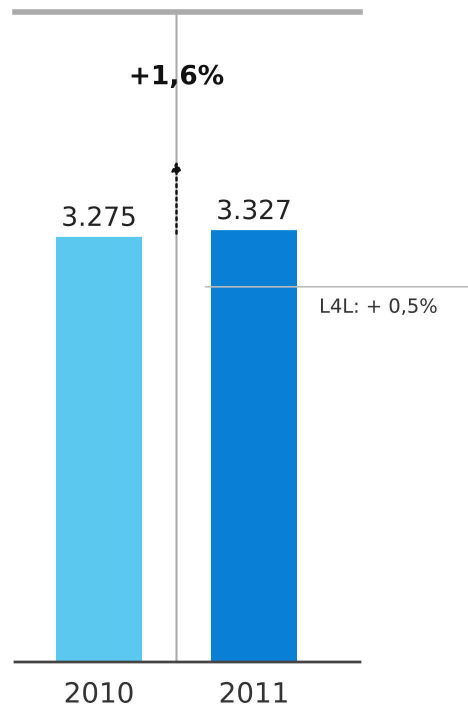  What do you see at coordinates (99, 692) in the screenshot?
I see `x-tick-label: 2010` at bounding box center [99, 692].